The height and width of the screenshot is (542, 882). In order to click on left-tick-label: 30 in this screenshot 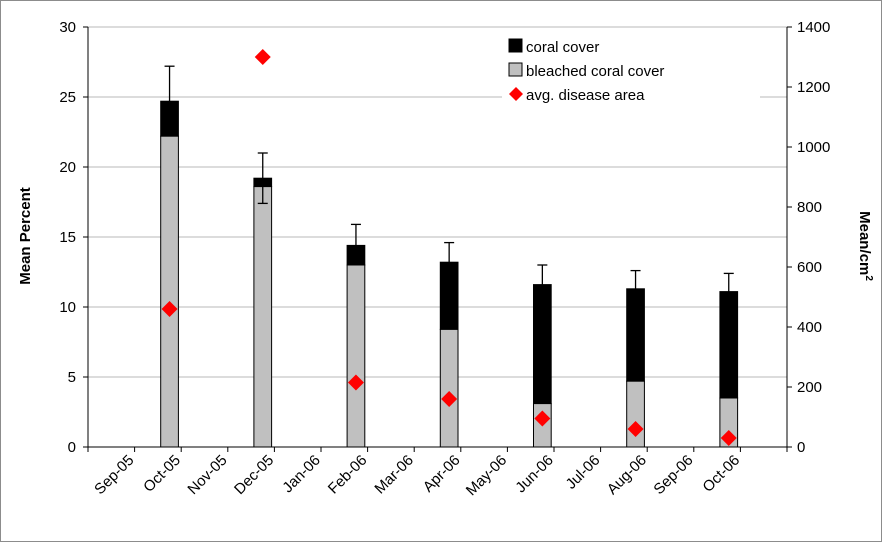, I will do `click(67, 27)`.